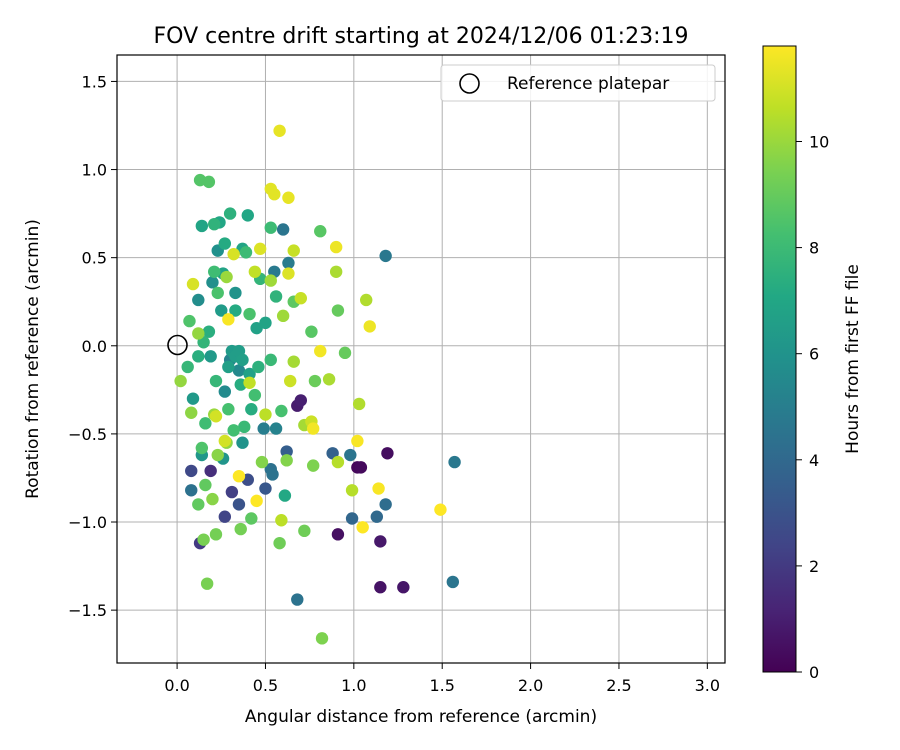 The height and width of the screenshot is (750, 900). What do you see at coordinates (94, 170) in the screenshot?
I see `y-tick-label: 1.0` at bounding box center [94, 170].